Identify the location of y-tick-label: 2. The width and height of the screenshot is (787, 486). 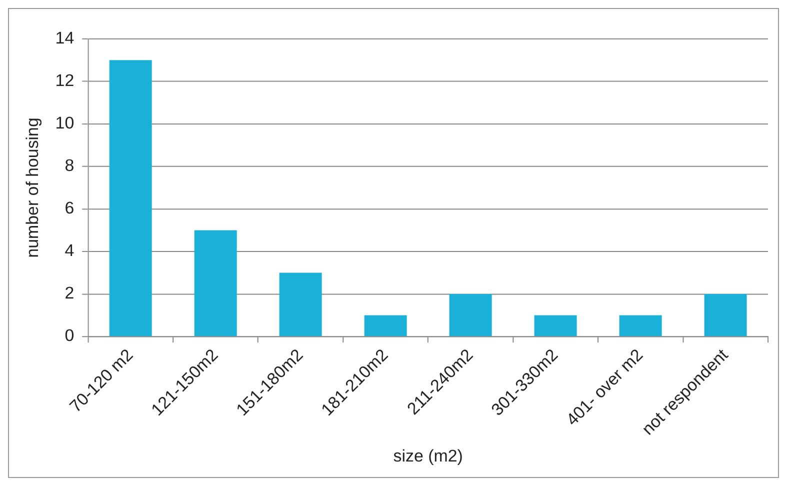
(69, 293).